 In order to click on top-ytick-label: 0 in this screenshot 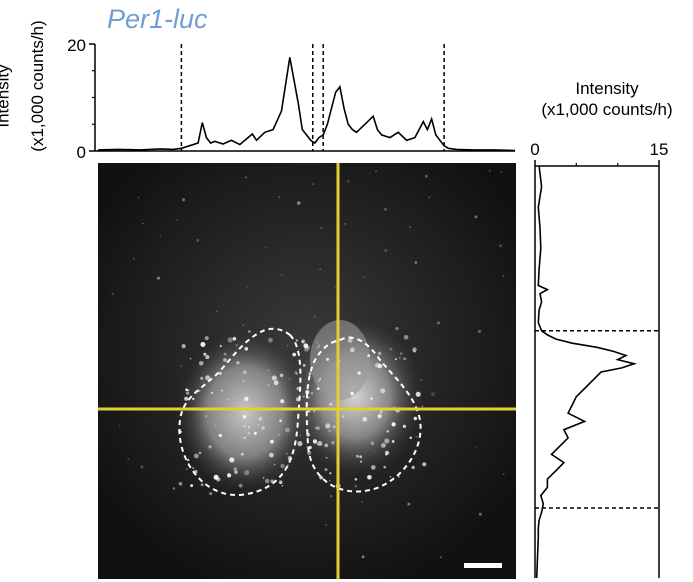, I will do `click(81, 152)`.